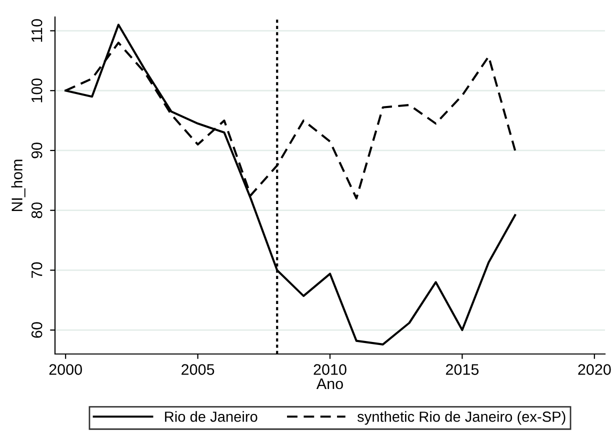  I want to click on x-tick-label: 2015, so click(462, 369).